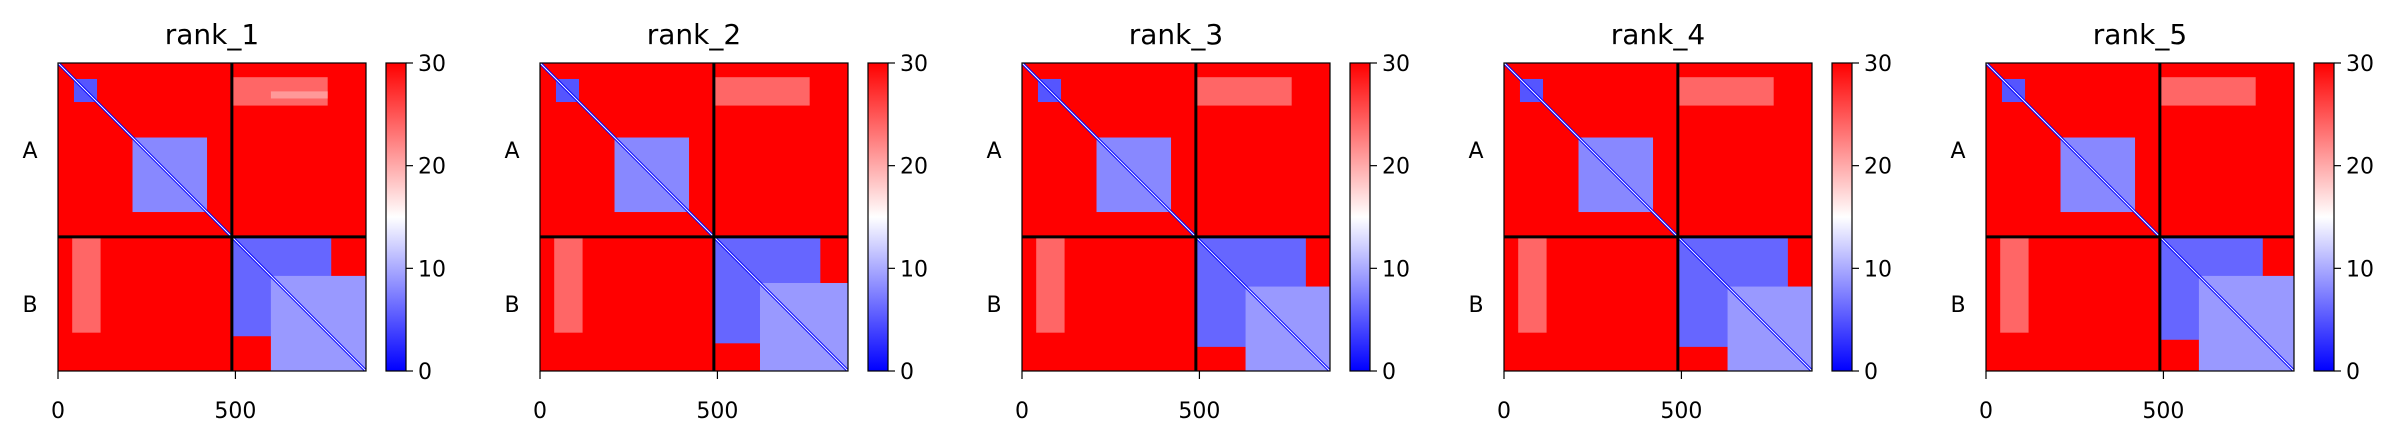  I want to click on chart-title: rank_2, so click(694, 34).